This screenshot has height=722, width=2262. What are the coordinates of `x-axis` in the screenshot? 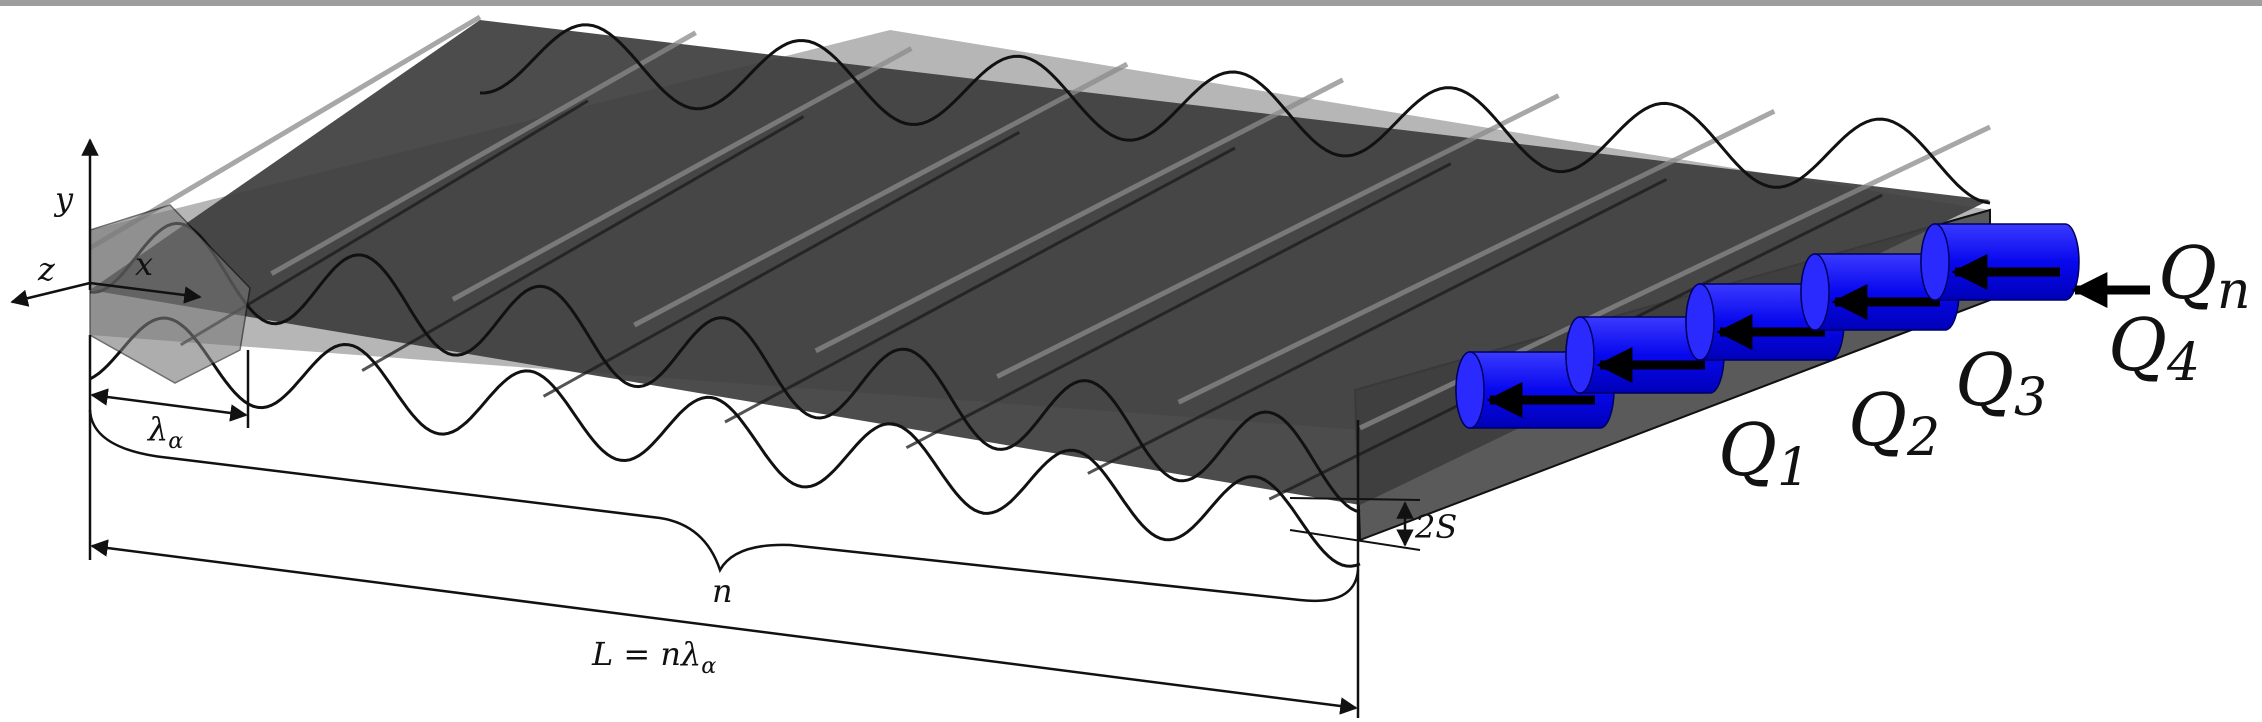 It's located at (145, 292).